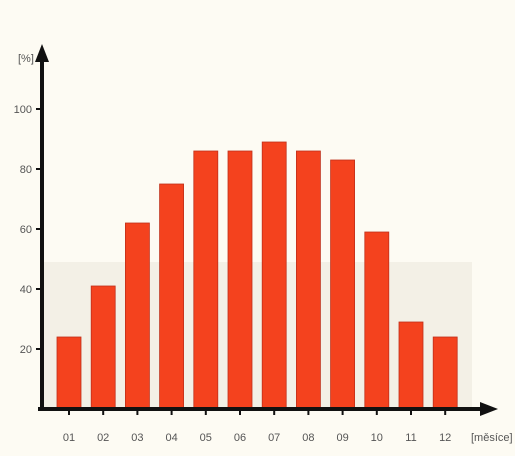 The width and height of the screenshot is (515, 456). I want to click on x-tick-label-01: 01, so click(69, 438).